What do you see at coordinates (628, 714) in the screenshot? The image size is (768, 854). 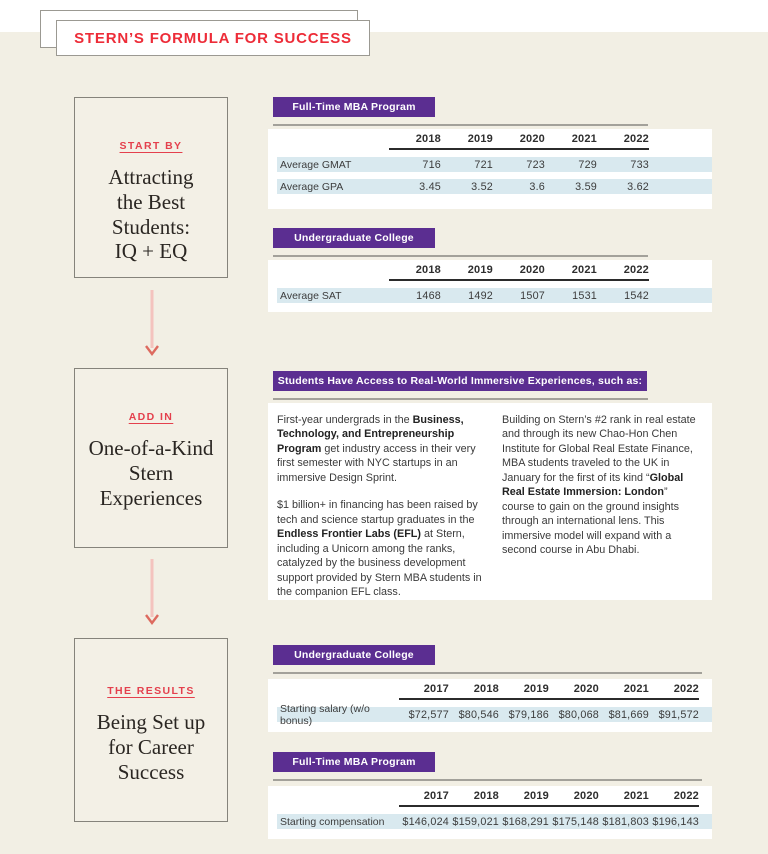 I see `cell-value: $81,669` at bounding box center [628, 714].